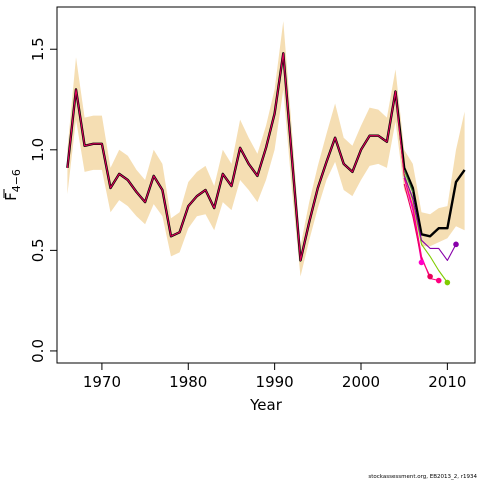 The width and height of the screenshot is (480, 484). I want to click on x-tick-label-1980: 1980, so click(188, 382).